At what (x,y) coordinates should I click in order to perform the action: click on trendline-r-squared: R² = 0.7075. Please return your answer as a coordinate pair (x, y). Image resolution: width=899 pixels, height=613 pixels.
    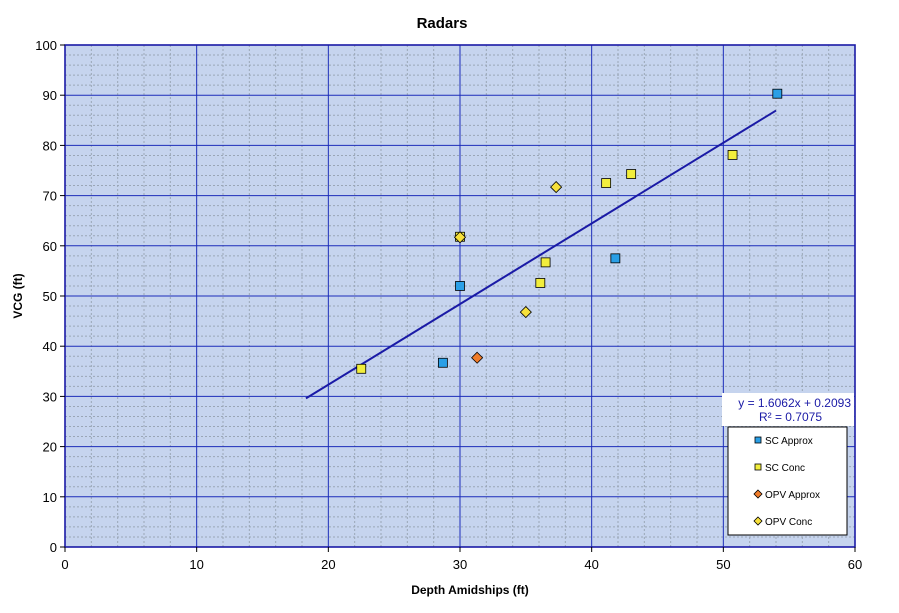
    Looking at the image, I should click on (790, 417).